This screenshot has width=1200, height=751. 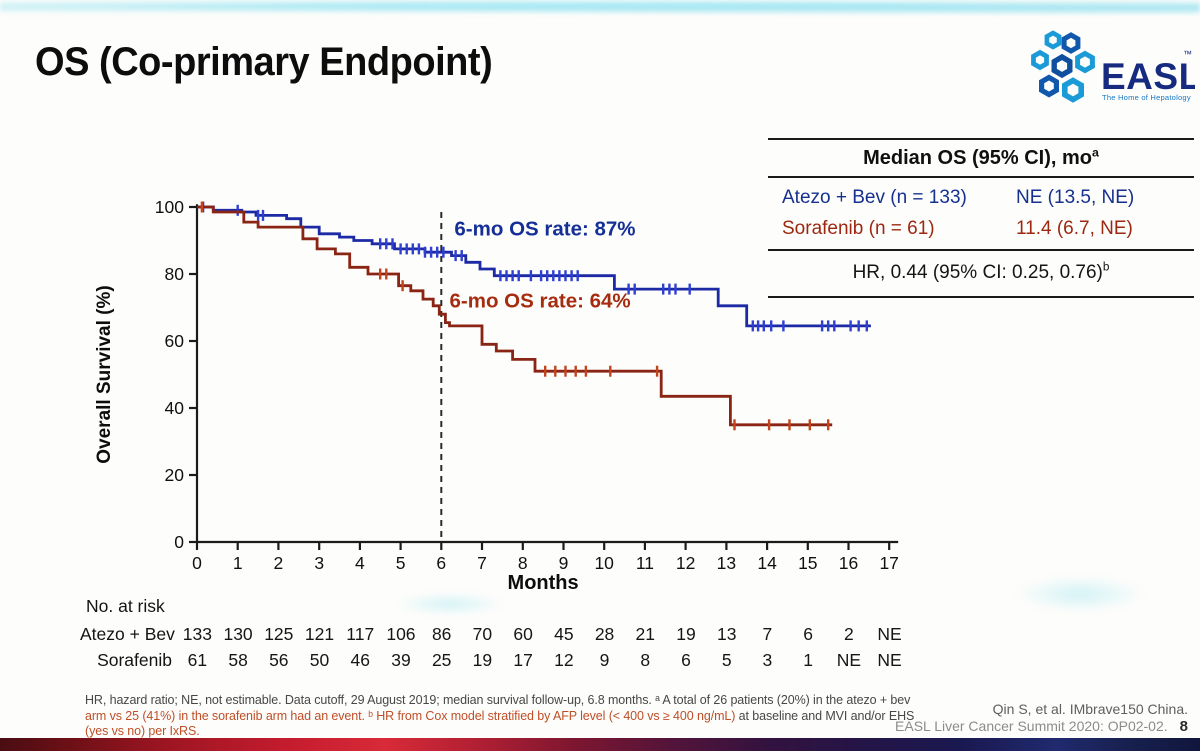 I want to click on svg-text: 17, so click(x=888, y=563).